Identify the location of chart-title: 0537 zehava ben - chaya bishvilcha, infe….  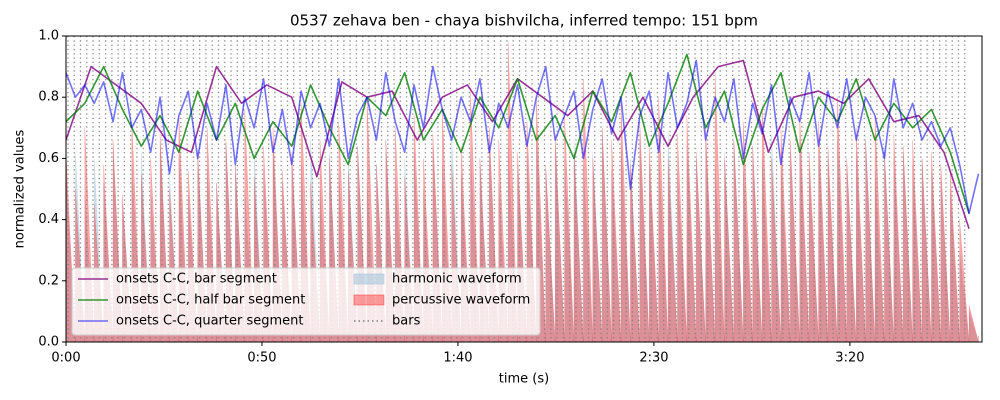
(524, 21).